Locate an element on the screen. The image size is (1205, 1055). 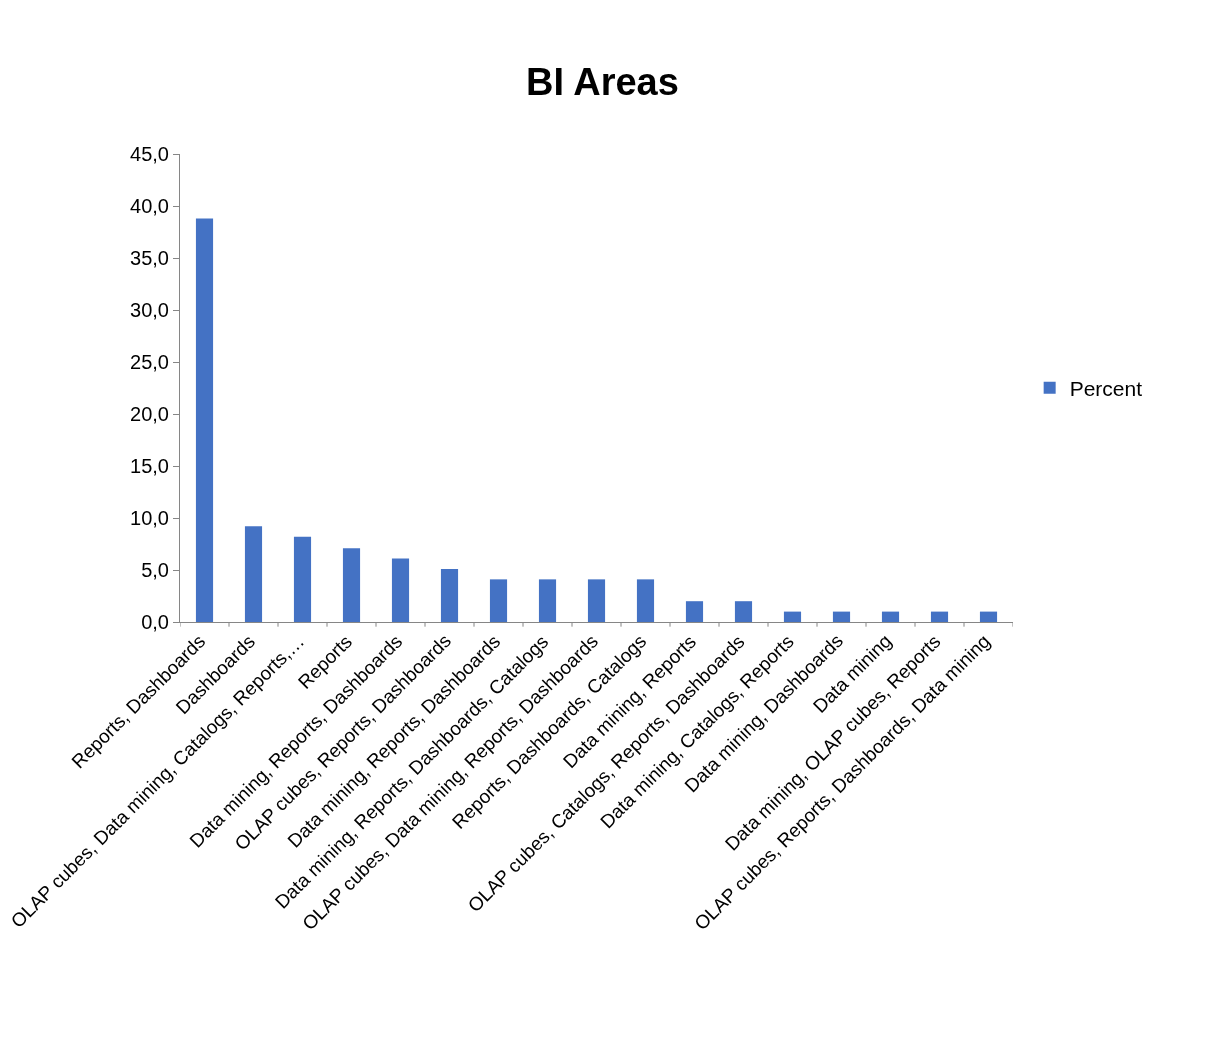
y-tick-label: 15,0 is located at coordinates (149, 466).